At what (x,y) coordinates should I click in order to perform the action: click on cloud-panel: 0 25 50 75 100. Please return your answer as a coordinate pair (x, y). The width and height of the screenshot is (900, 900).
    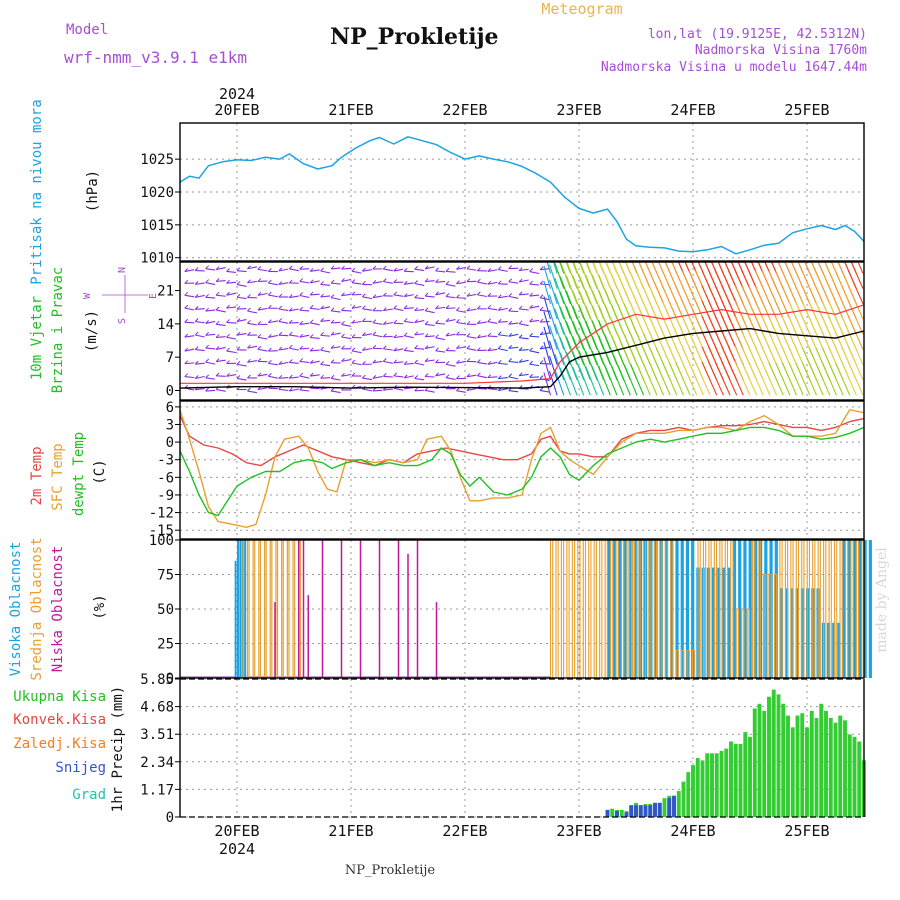
    Looking at the image, I should click on (510, 610).